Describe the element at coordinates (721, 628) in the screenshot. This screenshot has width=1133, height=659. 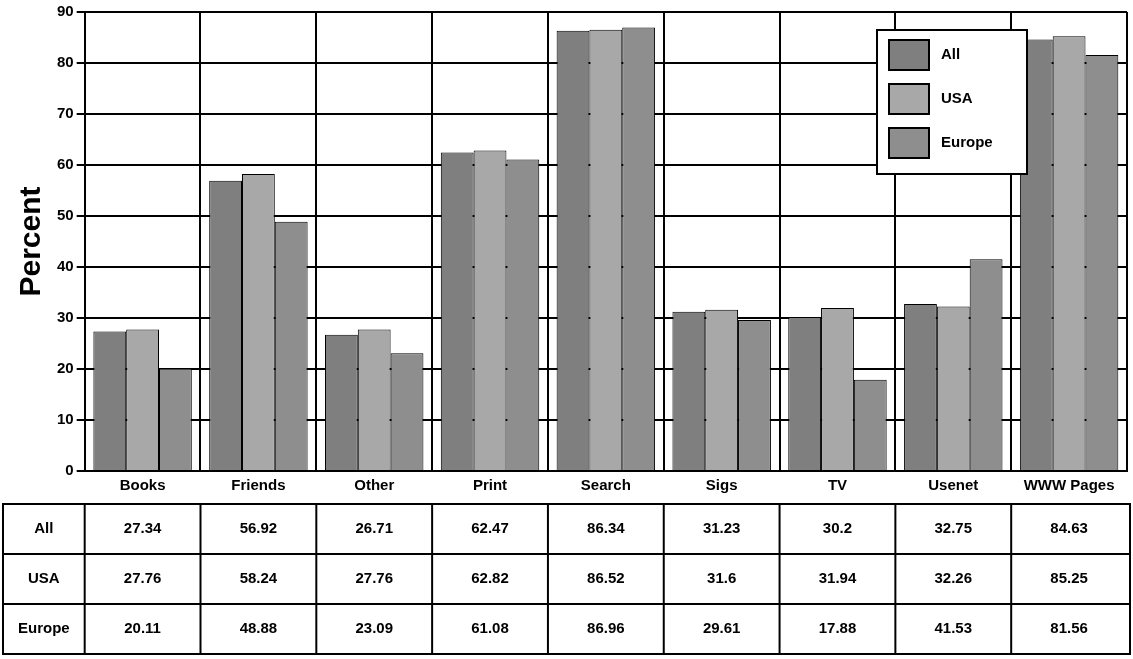
I see `data-label: 29.61` at that location.